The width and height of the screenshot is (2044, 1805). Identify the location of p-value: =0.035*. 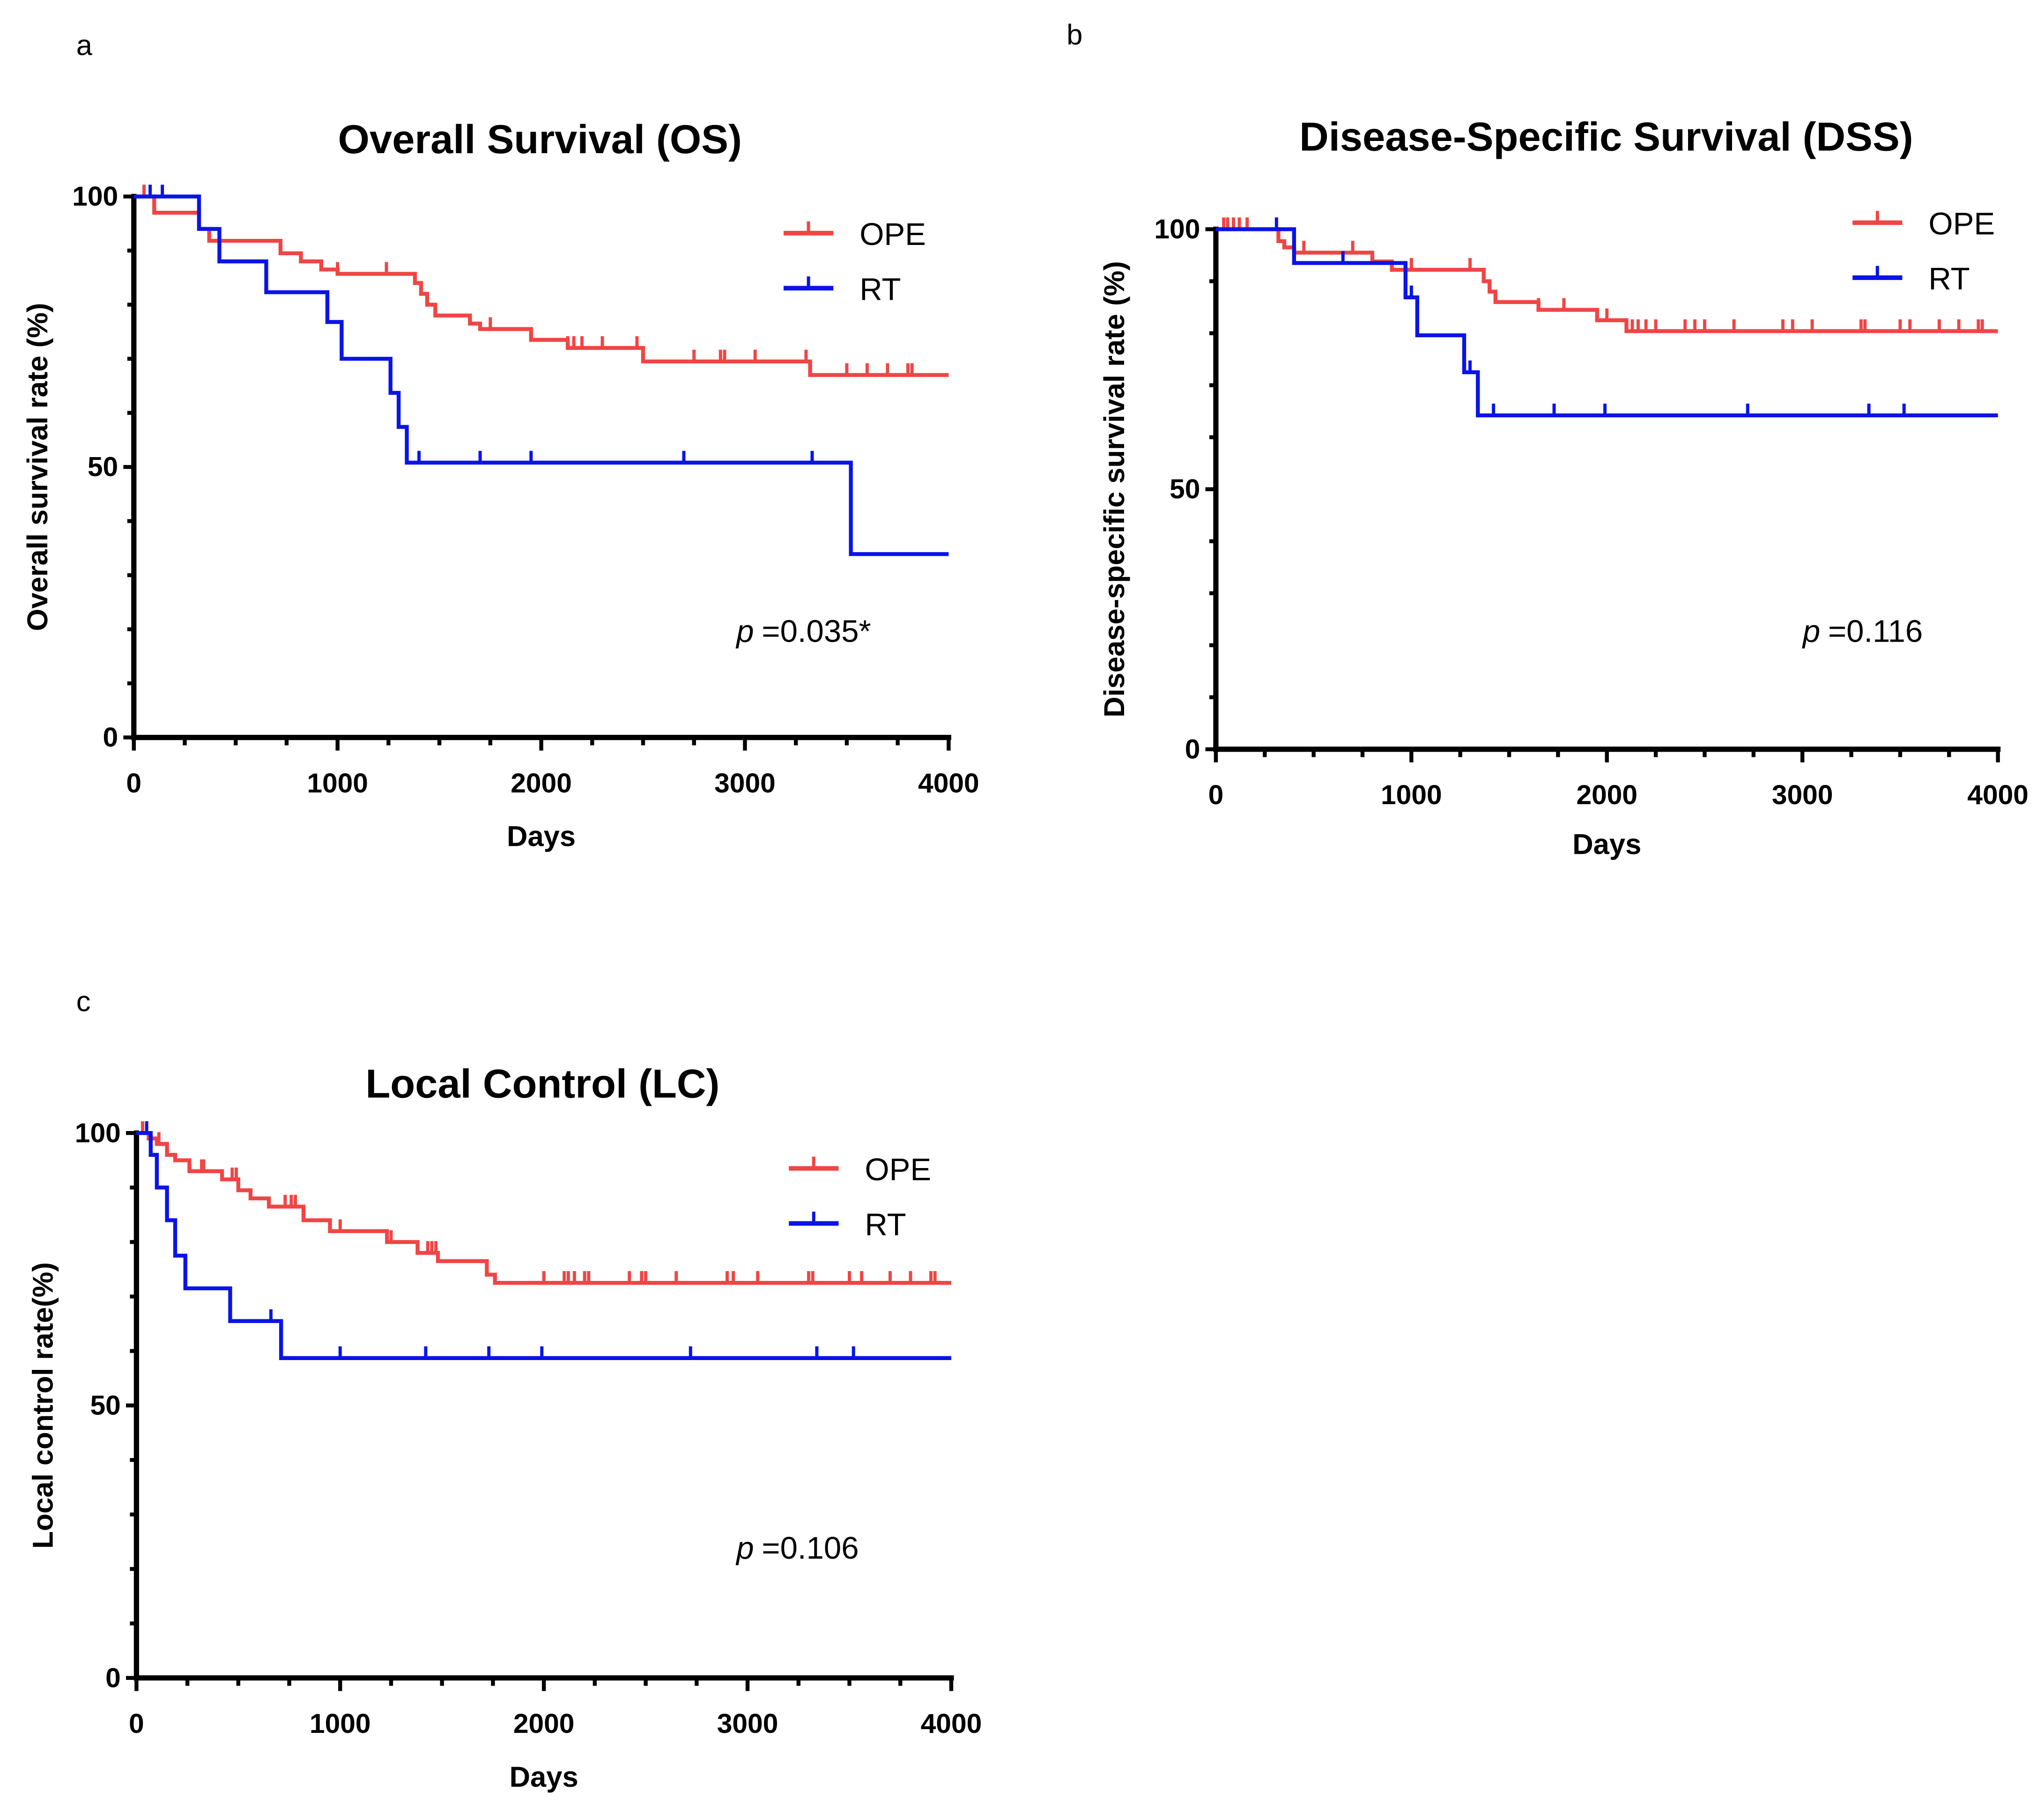
(817, 631).